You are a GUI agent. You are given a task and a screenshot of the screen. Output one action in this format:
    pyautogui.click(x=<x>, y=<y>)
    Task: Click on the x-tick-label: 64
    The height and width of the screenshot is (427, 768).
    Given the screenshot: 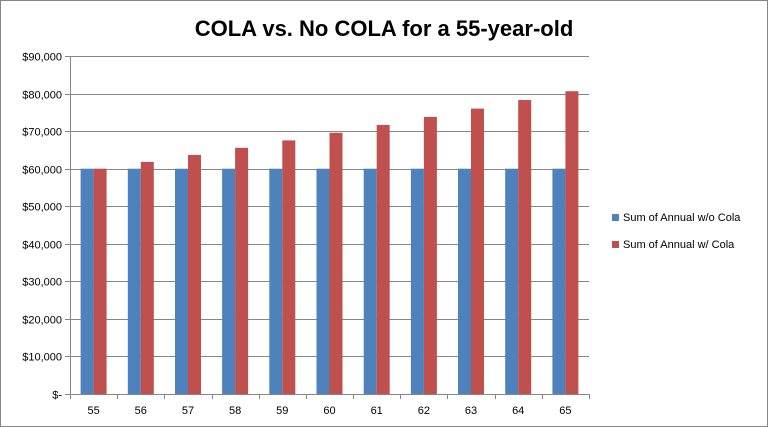 What is the action you would take?
    pyautogui.click(x=518, y=411)
    